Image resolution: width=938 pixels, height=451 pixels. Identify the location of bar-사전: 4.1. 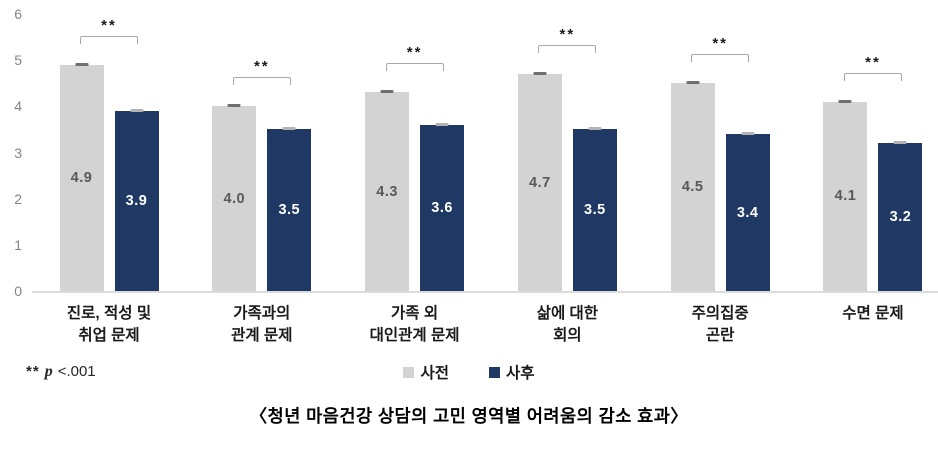
(845, 195).